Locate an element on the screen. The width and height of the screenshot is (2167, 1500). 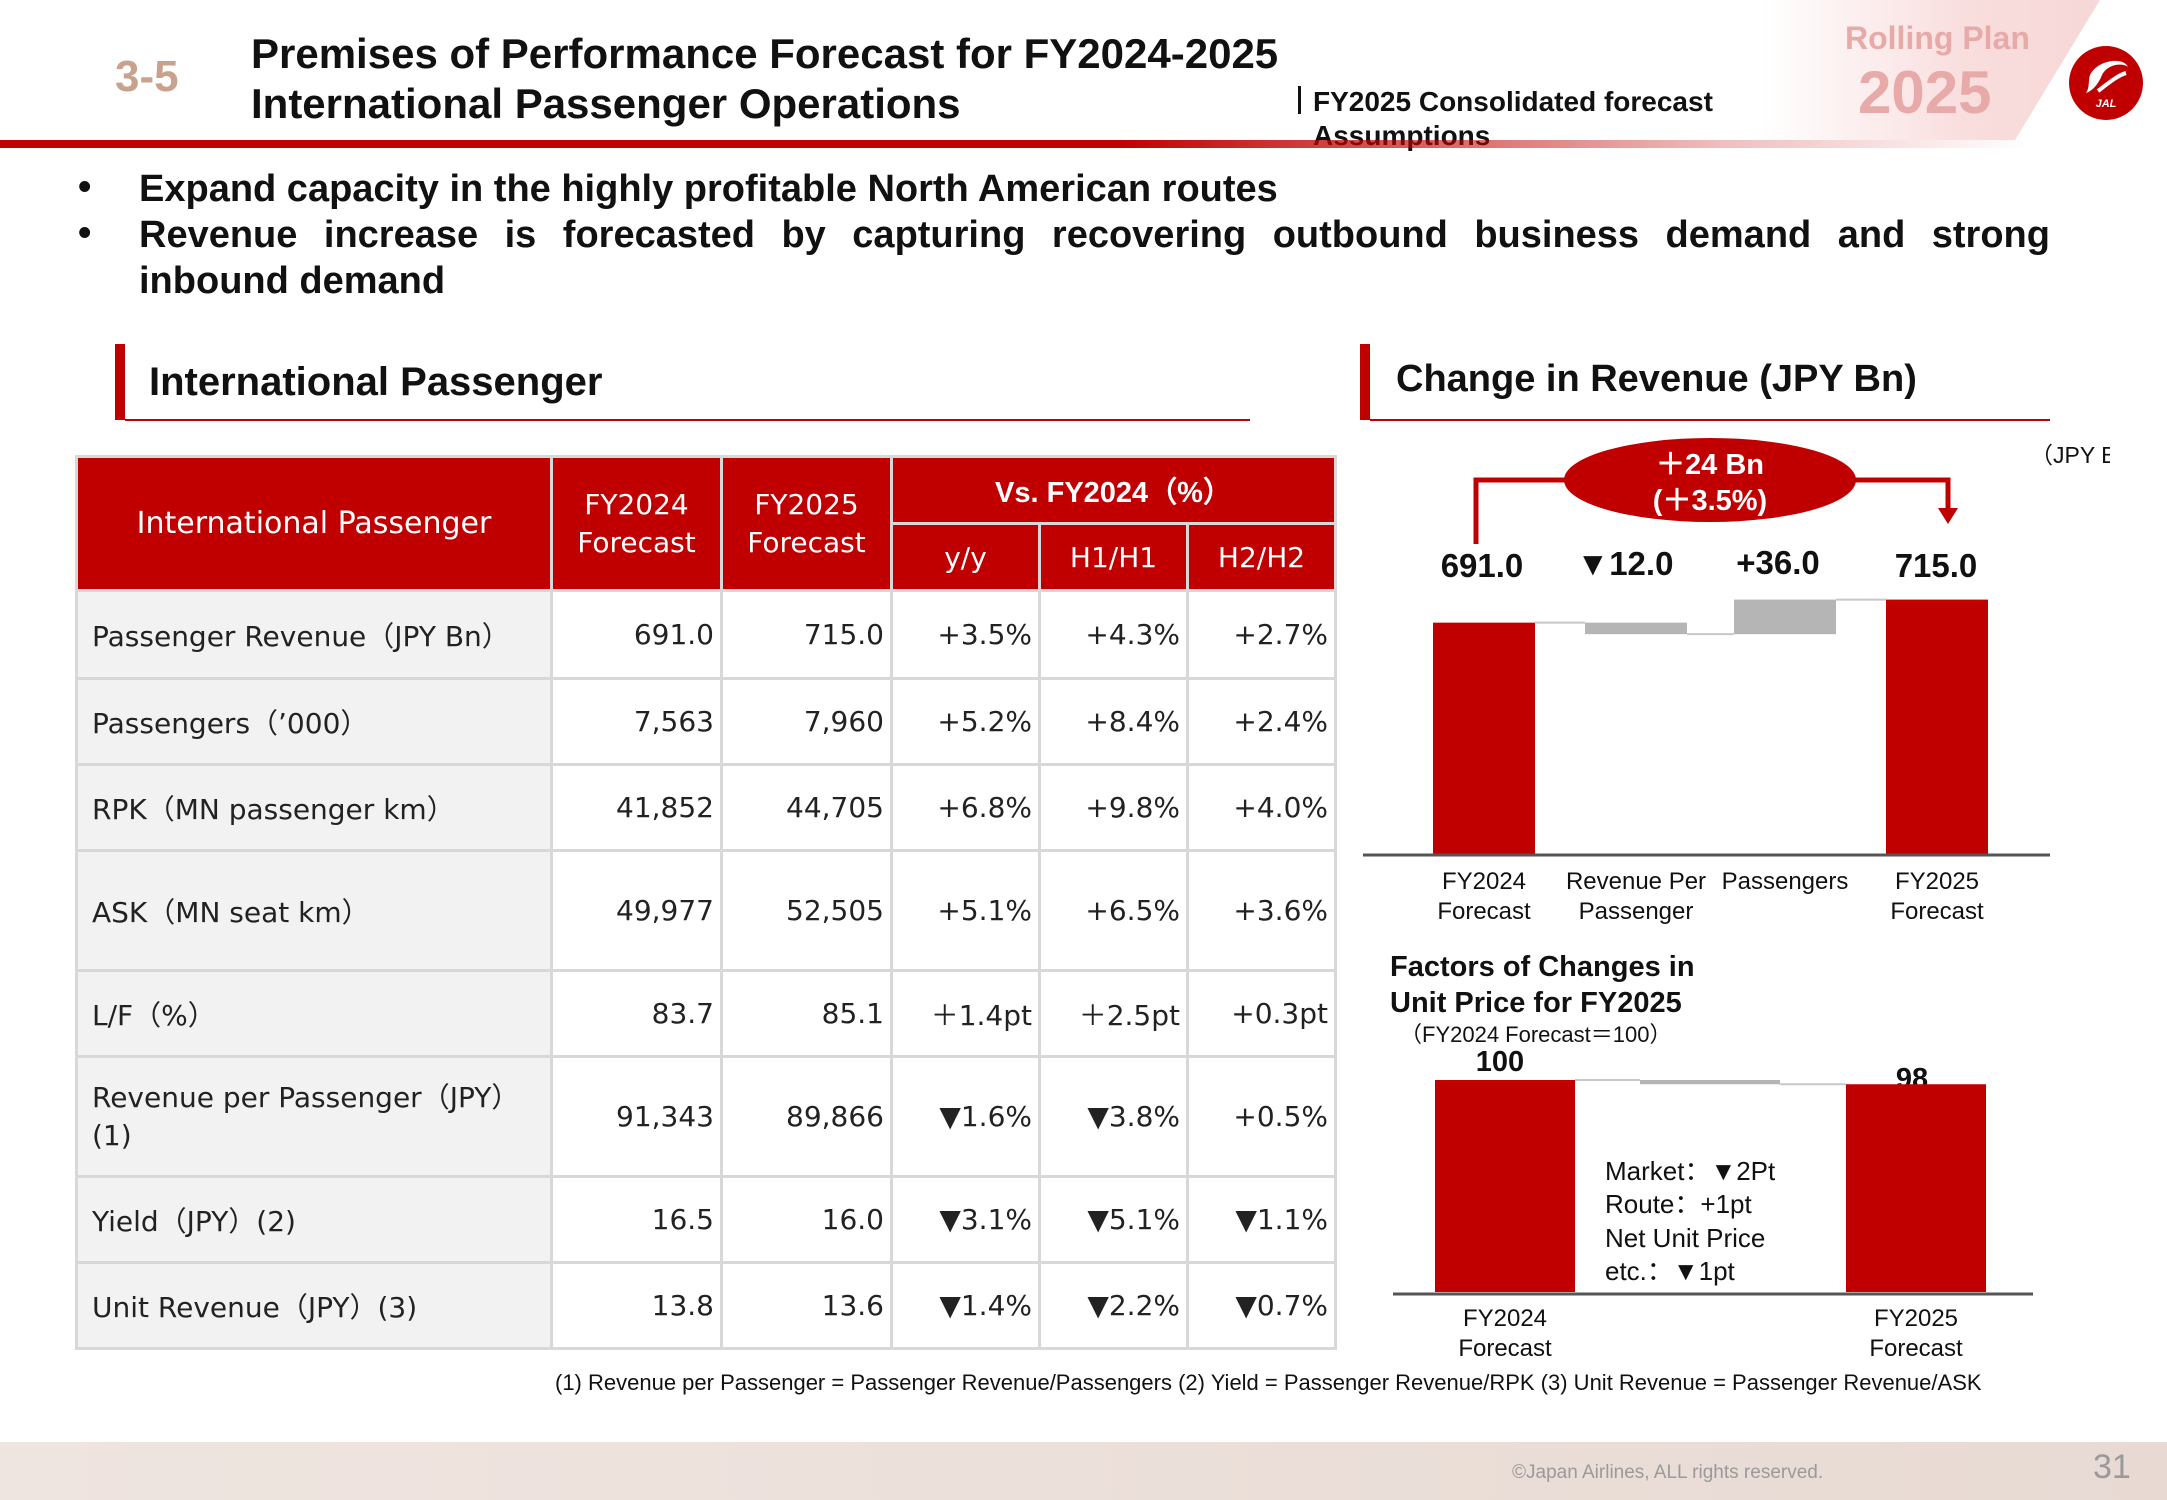
factors-bars is located at coordinates (1710, 1185).